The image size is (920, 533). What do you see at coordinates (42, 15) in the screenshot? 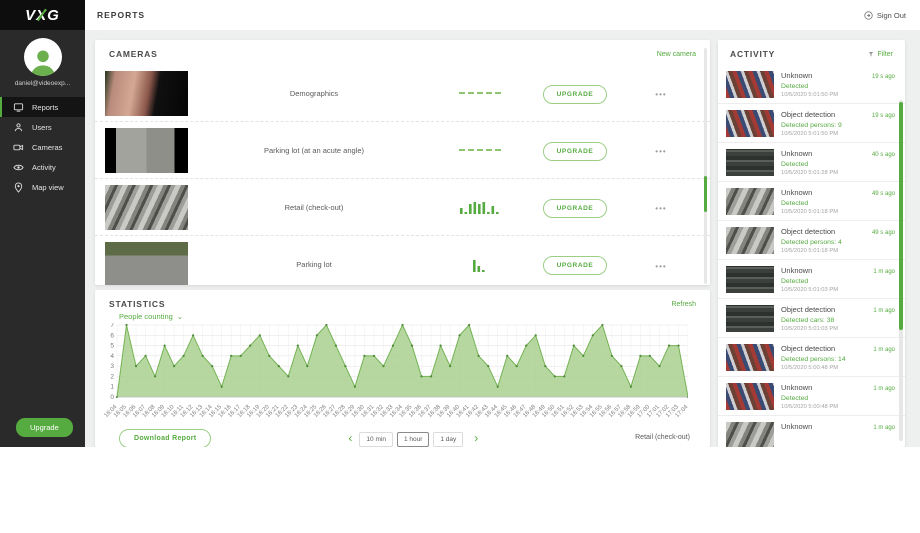
I see `logo-area: VXG` at bounding box center [42, 15].